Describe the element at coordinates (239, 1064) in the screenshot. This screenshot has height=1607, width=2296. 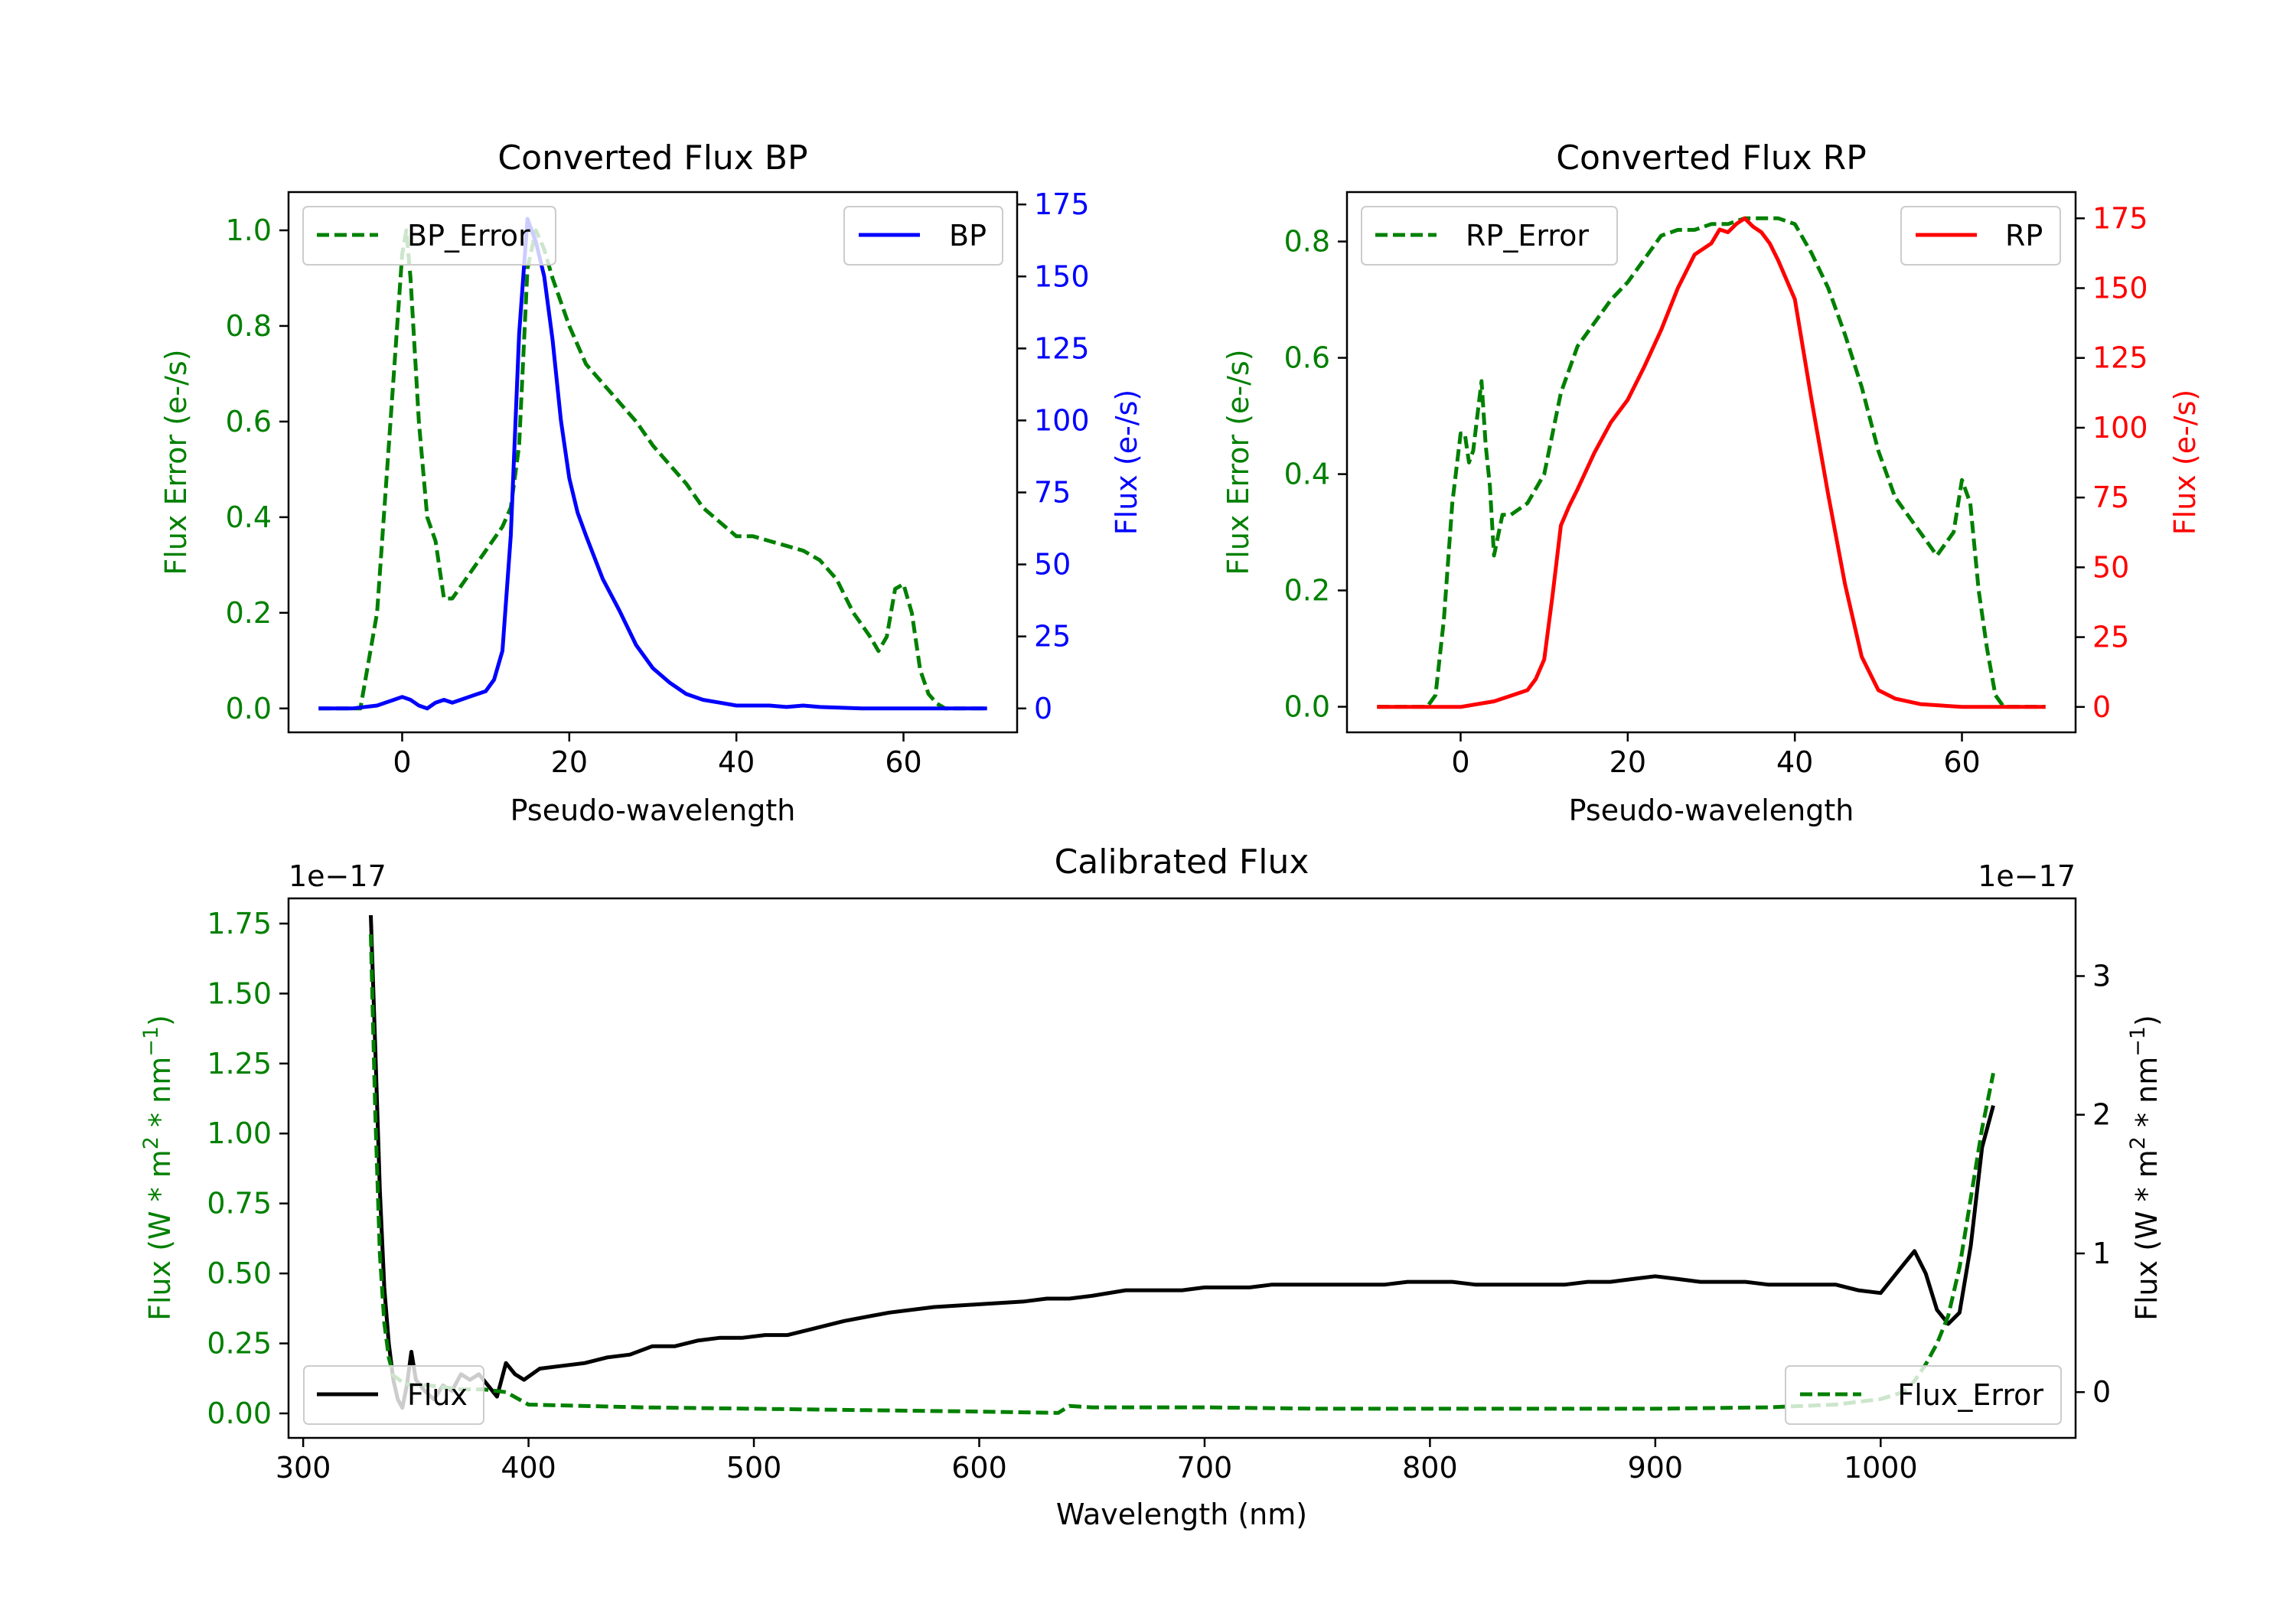
I see `cal-ytick-left-label: 1.25` at that location.